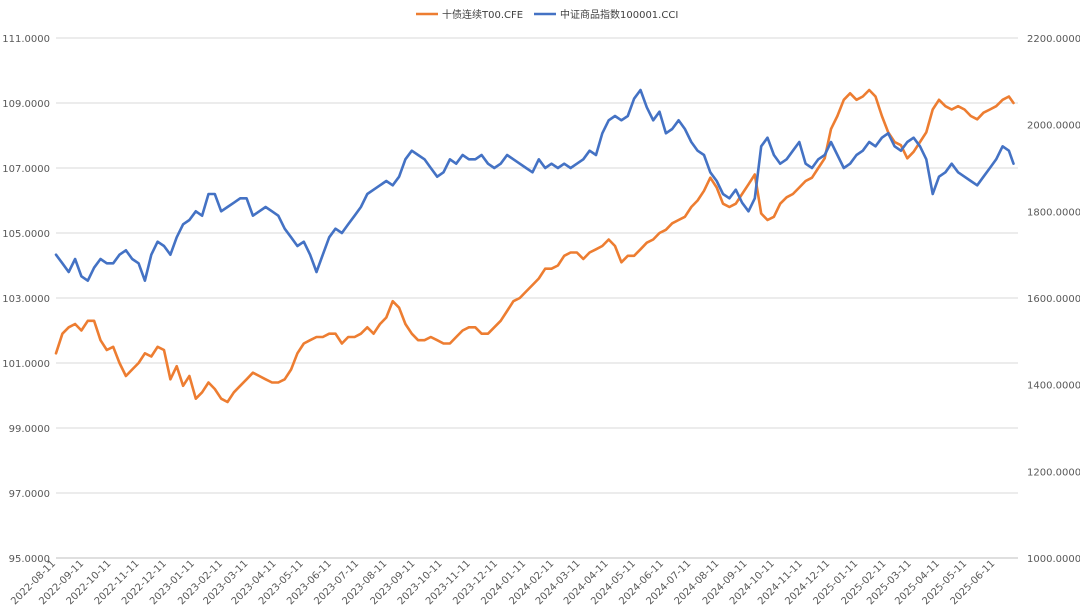 The width and height of the screenshot is (1080, 614). What do you see at coordinates (26, 104) in the screenshot?
I see `y-left-tick-label: 109.0000` at bounding box center [26, 104].